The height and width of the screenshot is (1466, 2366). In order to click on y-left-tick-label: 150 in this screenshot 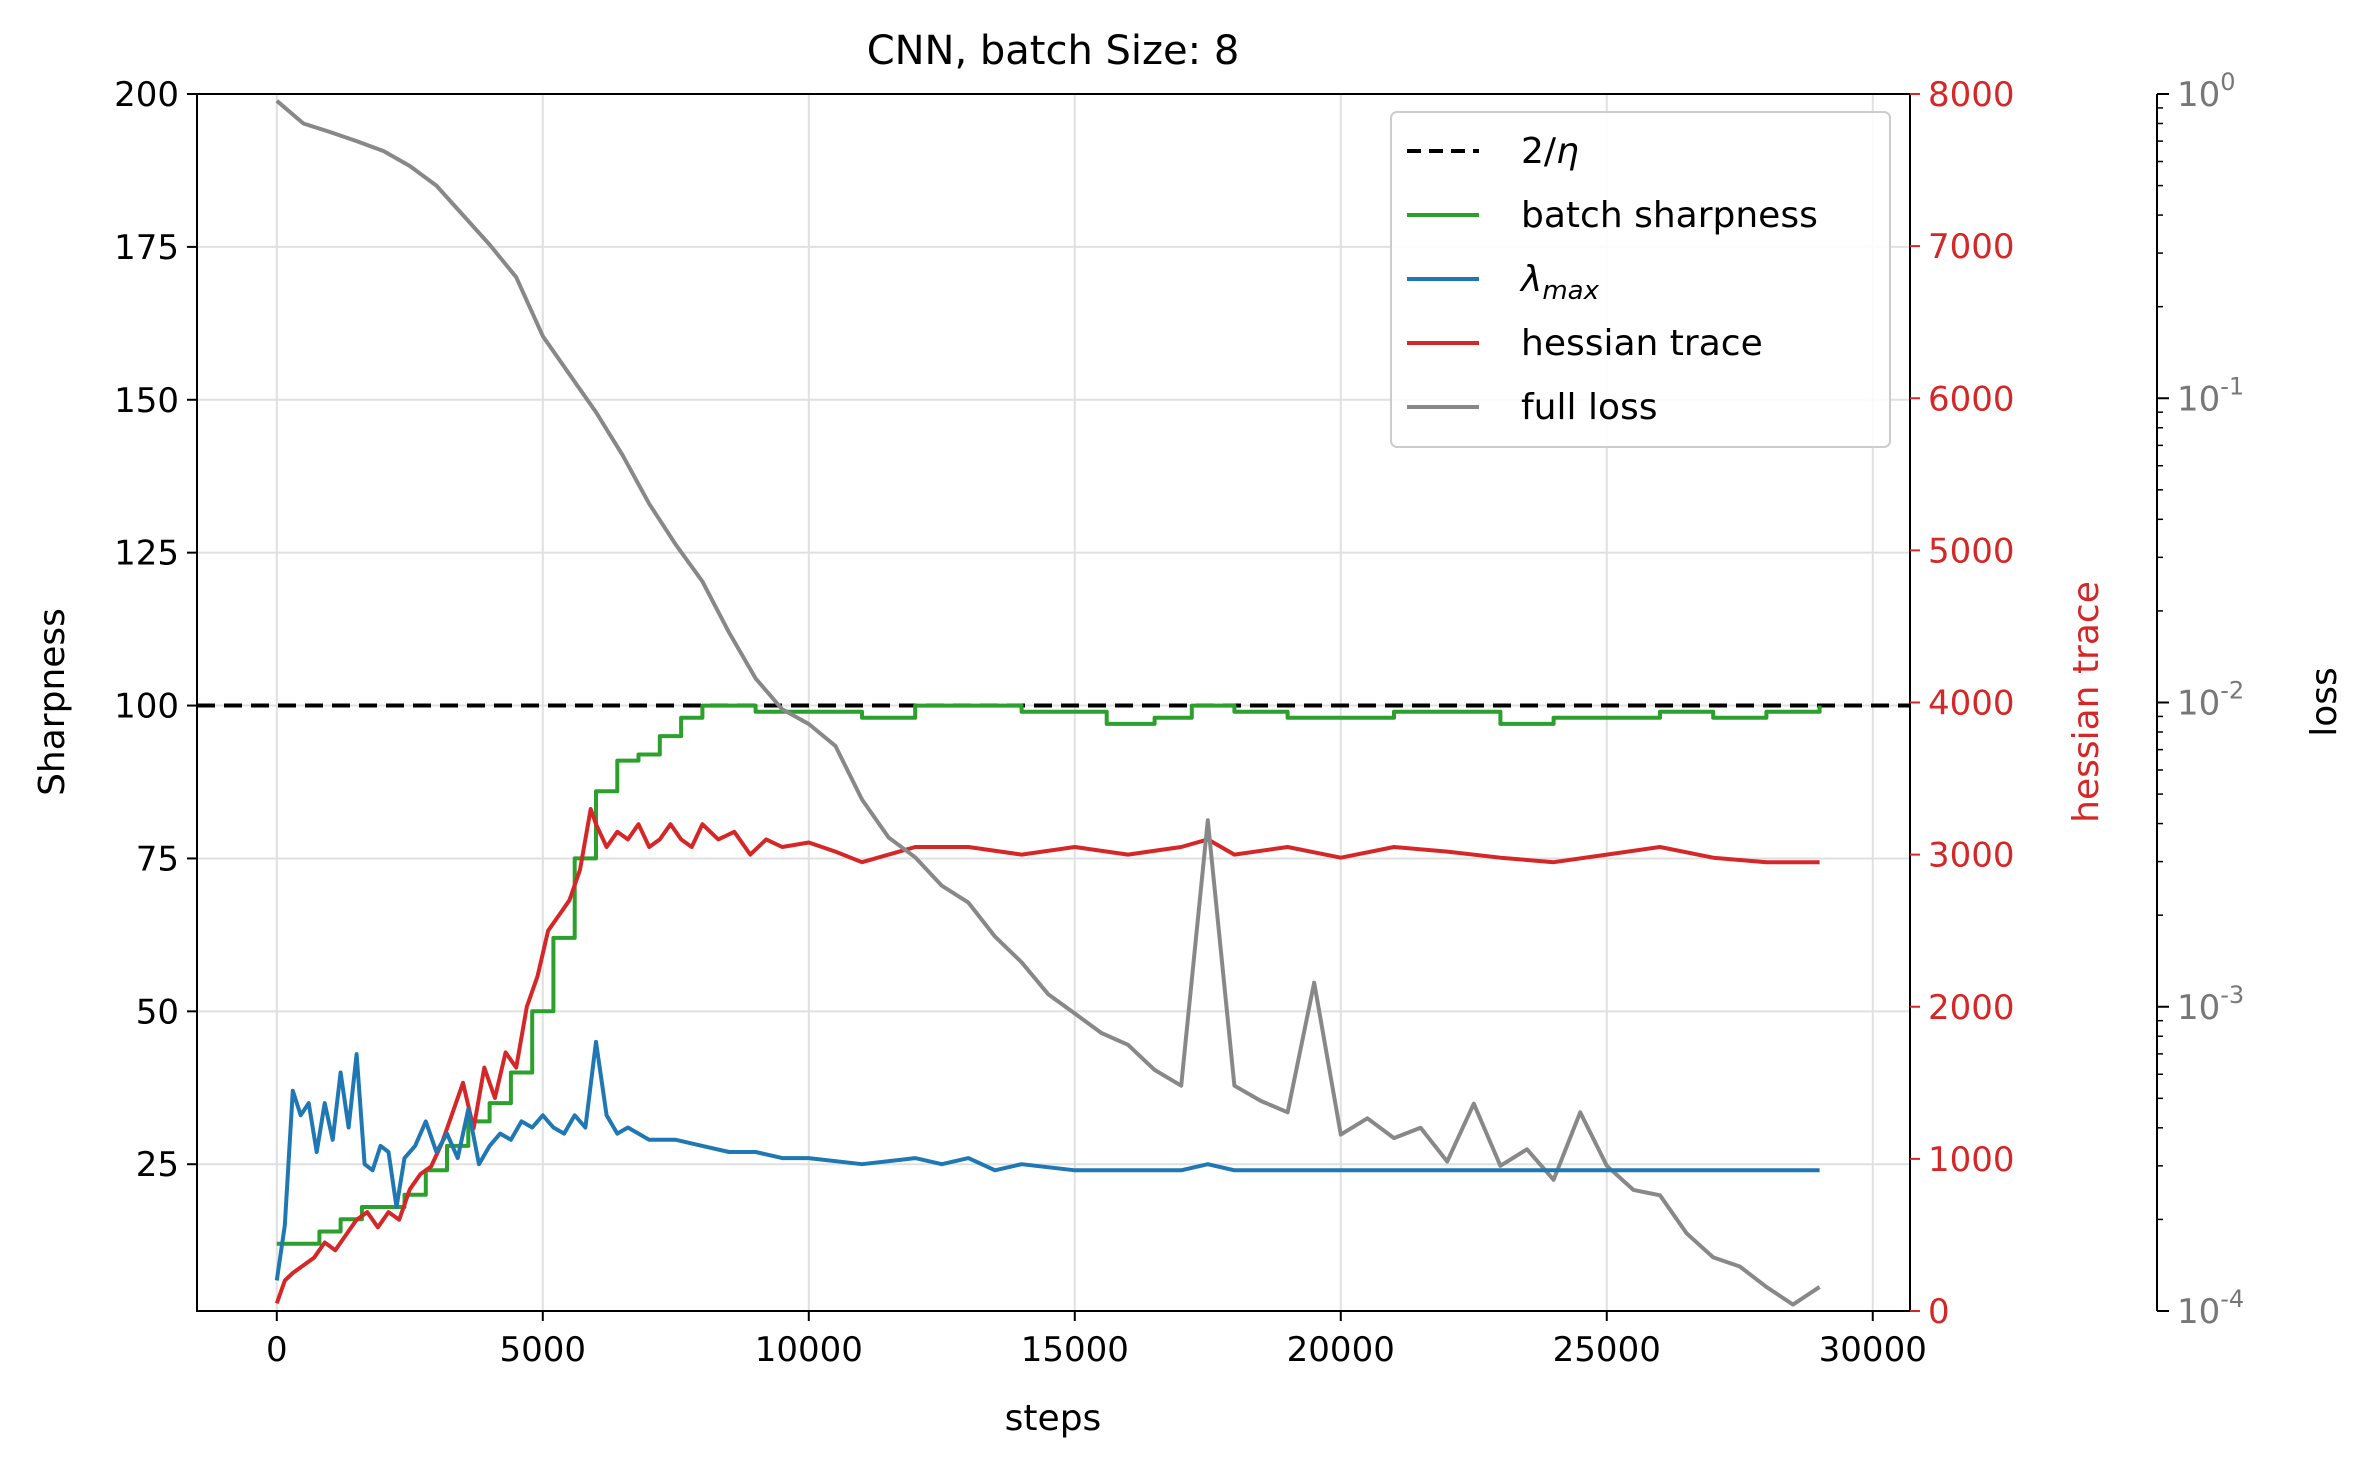, I will do `click(146, 401)`.